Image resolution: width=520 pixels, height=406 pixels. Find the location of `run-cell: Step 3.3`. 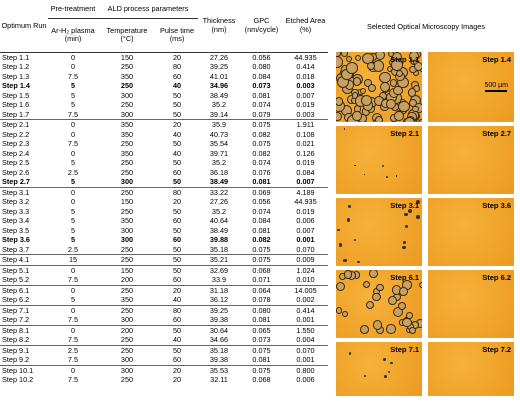

run-cell: Step 3.3 is located at coordinates (16, 211).